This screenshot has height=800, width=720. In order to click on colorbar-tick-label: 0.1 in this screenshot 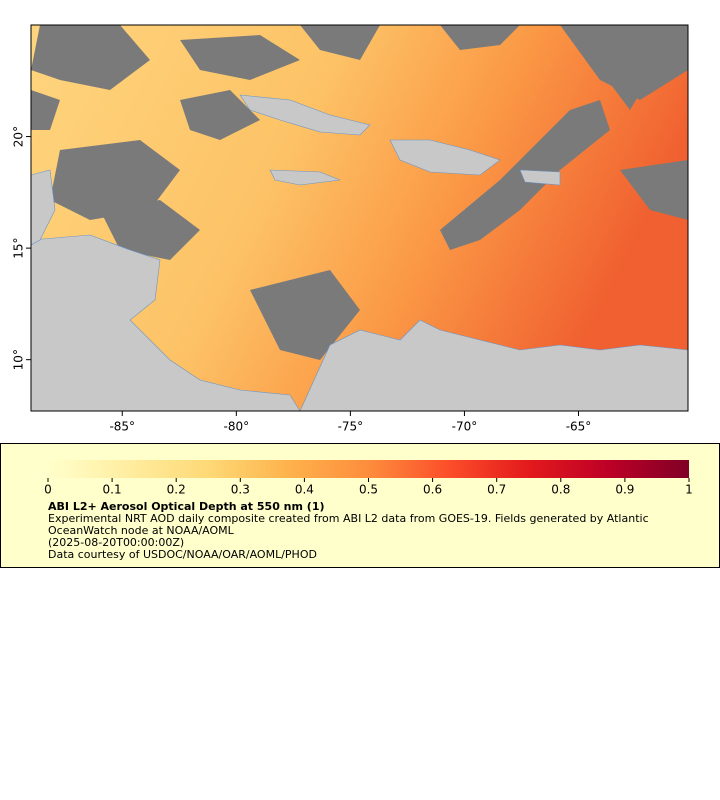, I will do `click(112, 490)`.